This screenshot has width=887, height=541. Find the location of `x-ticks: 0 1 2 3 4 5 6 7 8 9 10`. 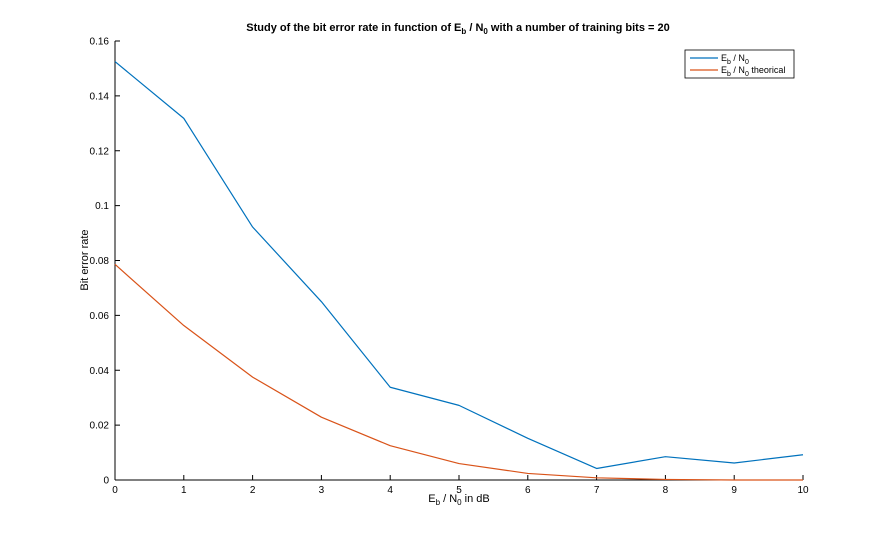

x-ticks: 0 1 2 3 4 5 6 7 8 9 10 is located at coordinates (460, 485).